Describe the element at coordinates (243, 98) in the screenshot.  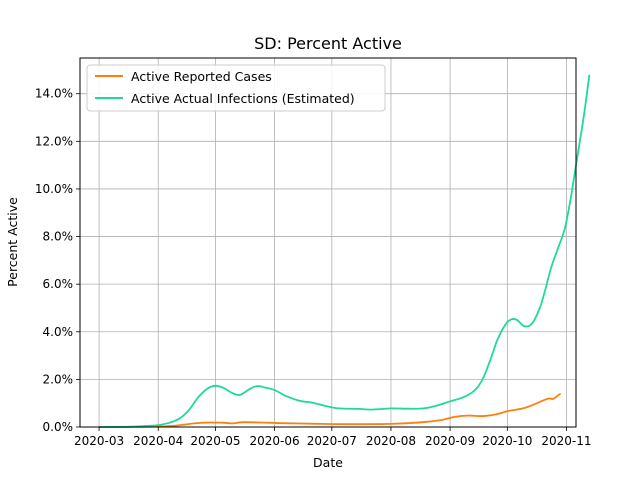
I see `legend-label-estimated: Active Actual Infections (Estimated)` at that location.